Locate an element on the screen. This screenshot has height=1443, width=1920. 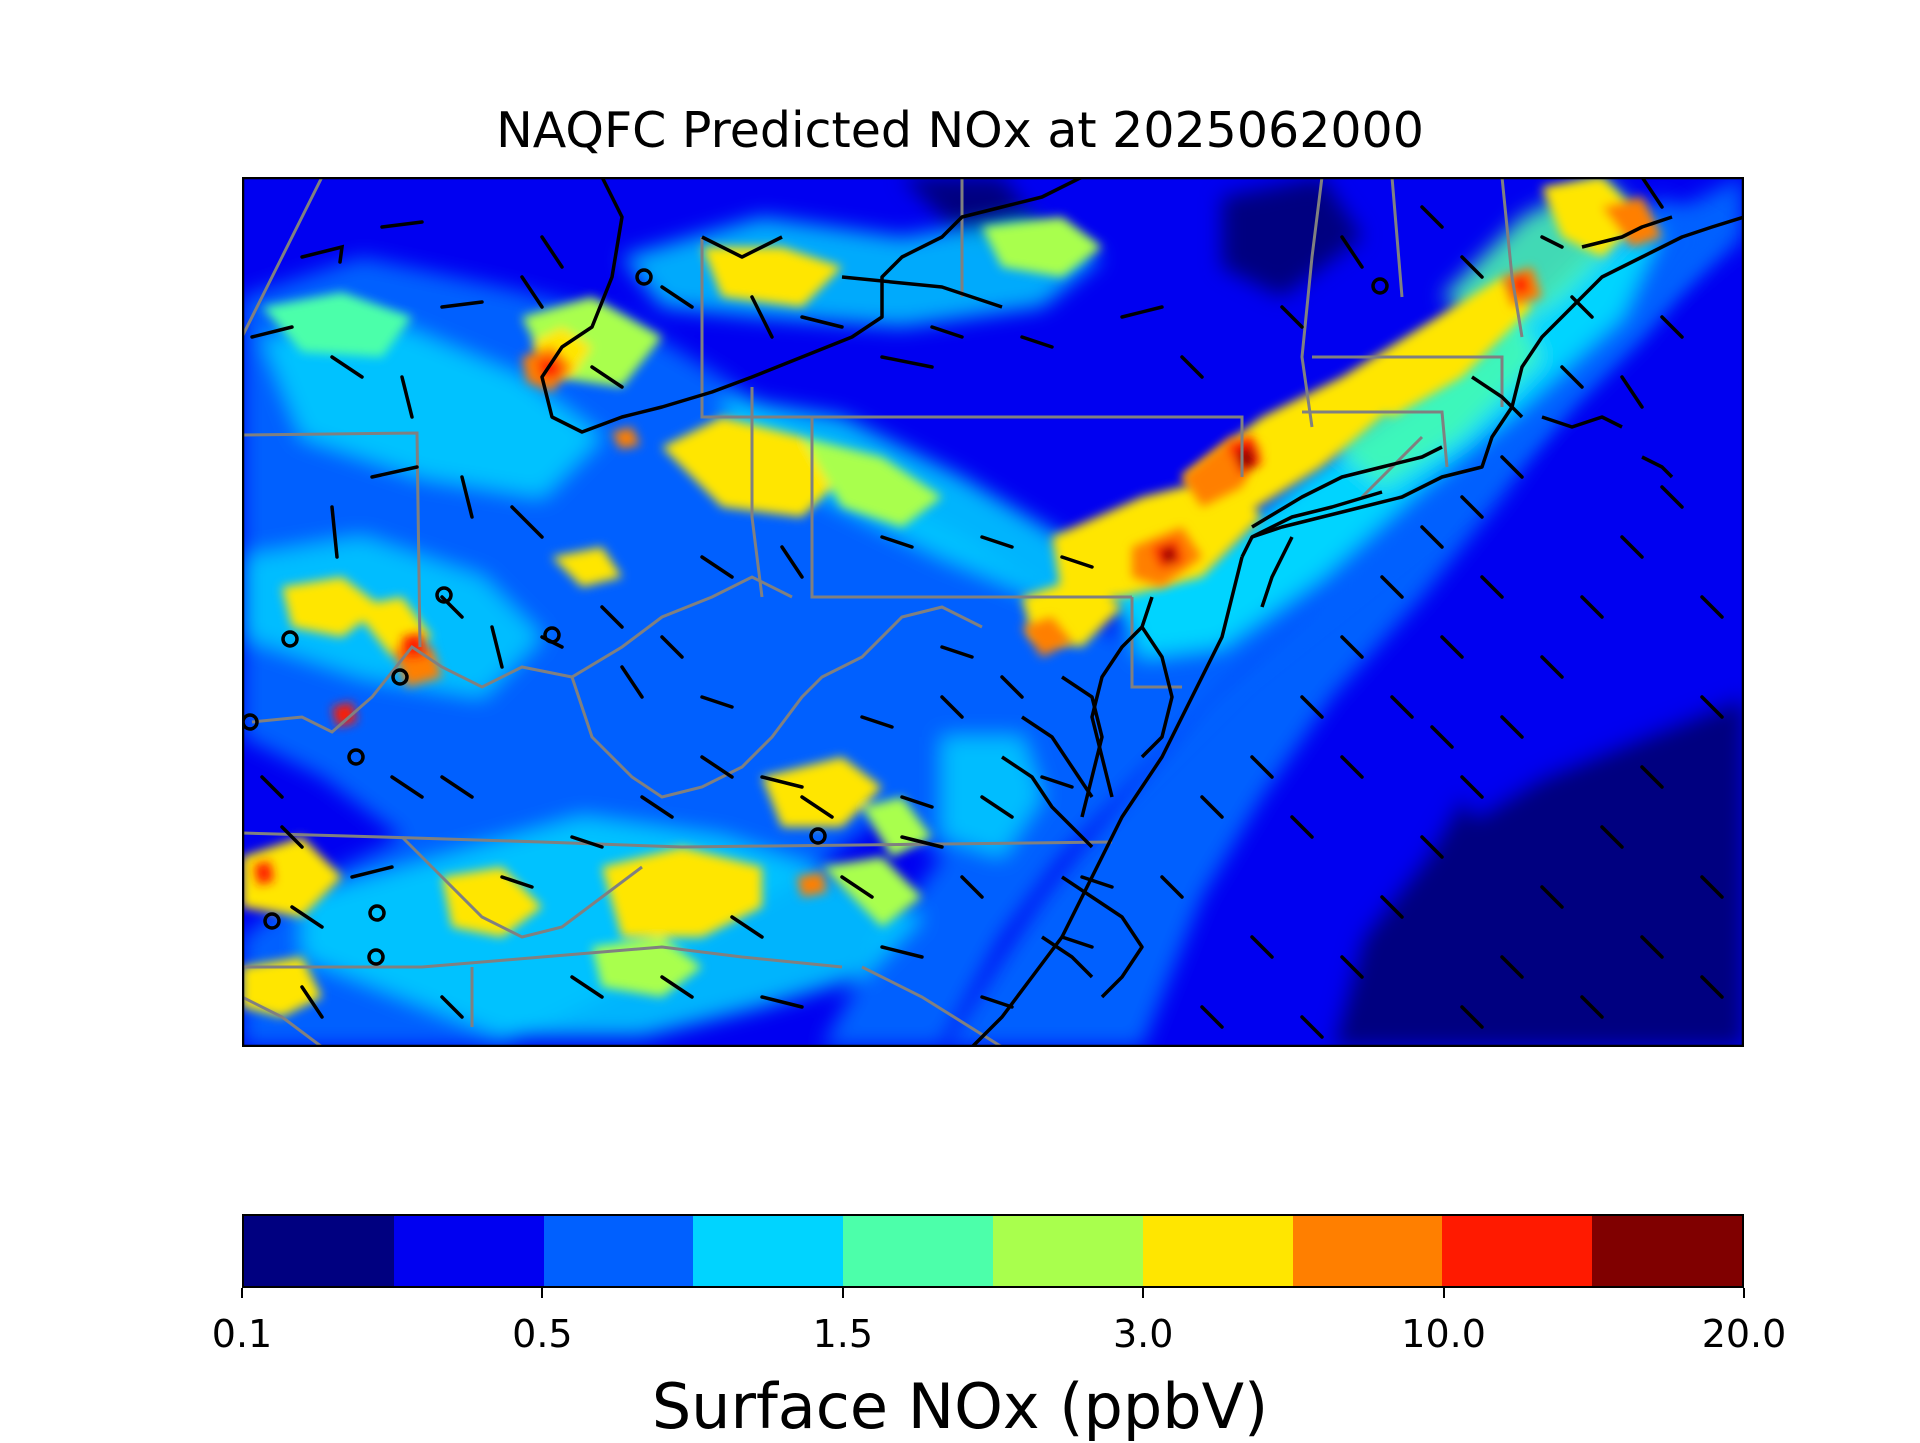
map-title: NAQFC Predicted NOx at 2025062000 is located at coordinates (960, 130).